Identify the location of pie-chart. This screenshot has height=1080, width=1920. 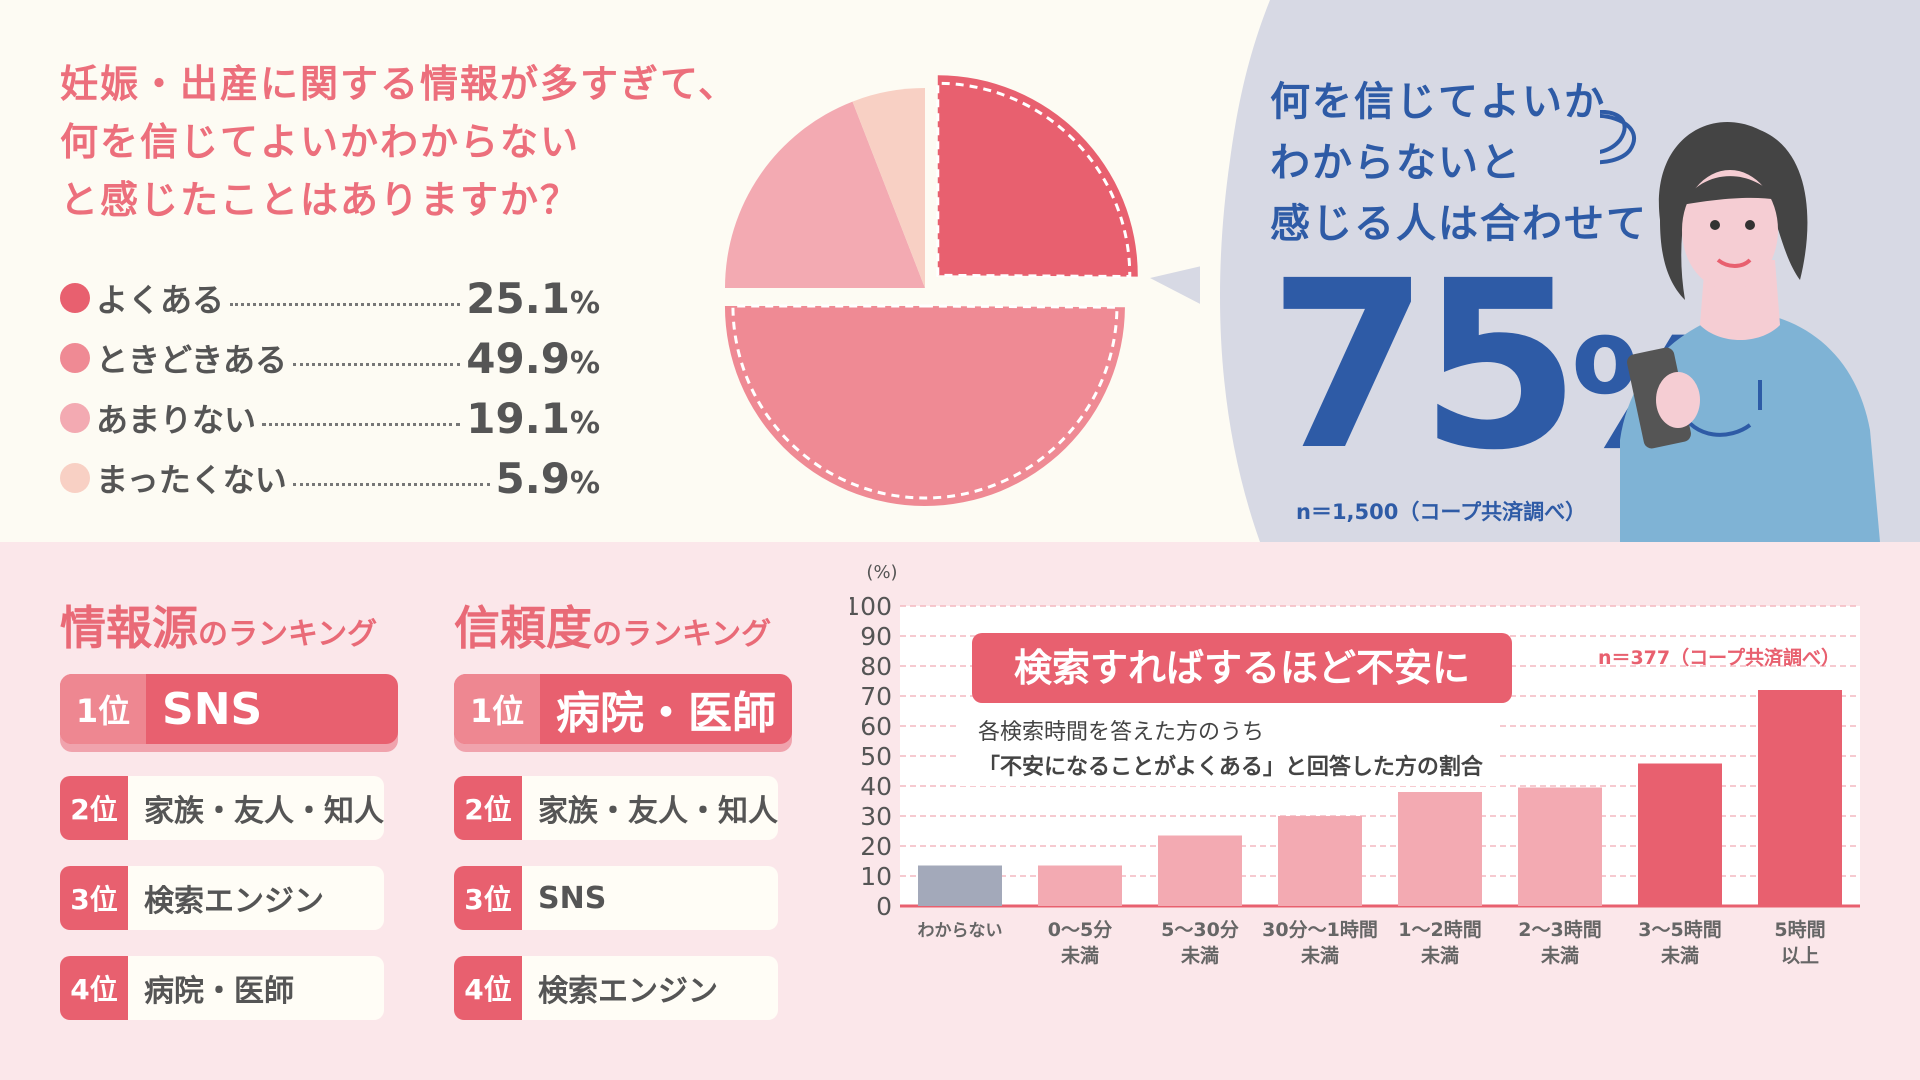
(962, 291).